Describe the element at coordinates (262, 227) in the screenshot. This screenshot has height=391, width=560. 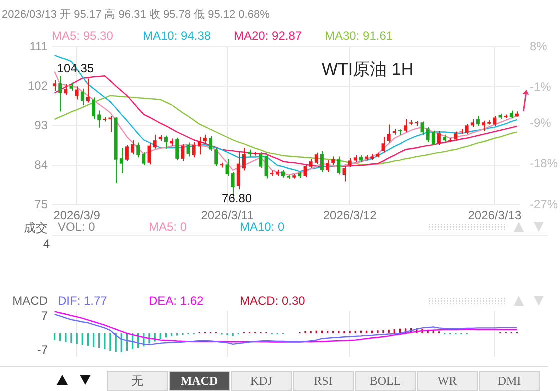
I see `legend-label: MA10: 0` at that location.